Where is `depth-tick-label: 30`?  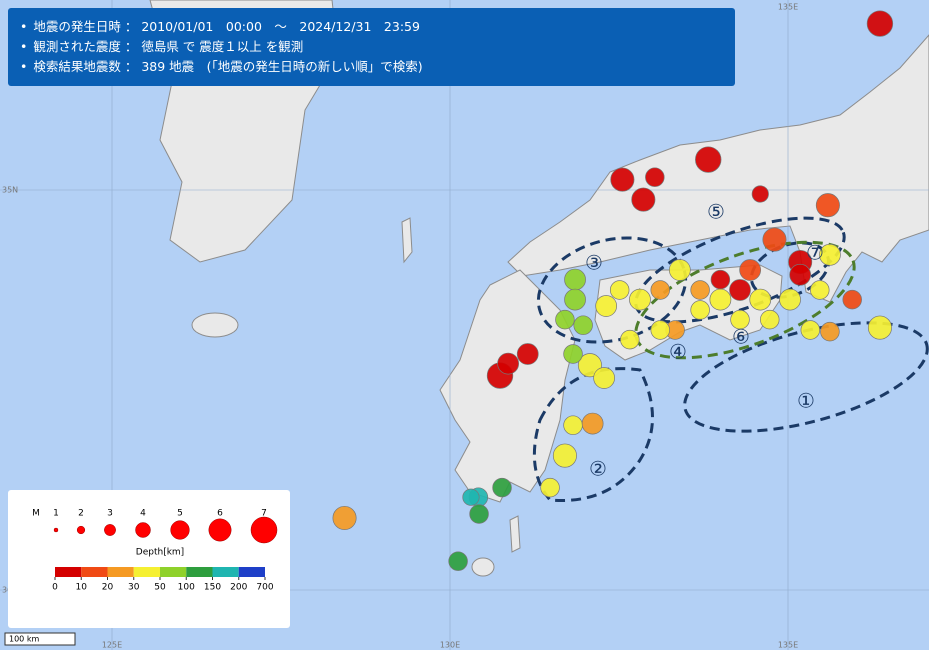
depth-tick-label: 30 is located at coordinates (134, 588).